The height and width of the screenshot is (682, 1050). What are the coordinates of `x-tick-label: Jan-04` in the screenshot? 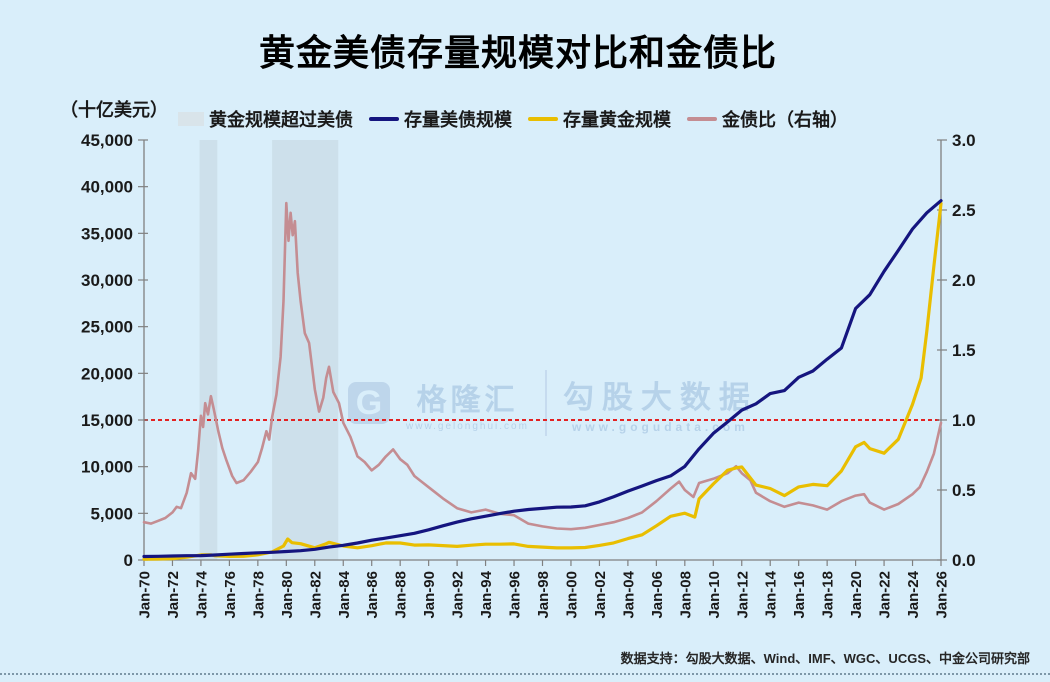 It's located at (628, 594).